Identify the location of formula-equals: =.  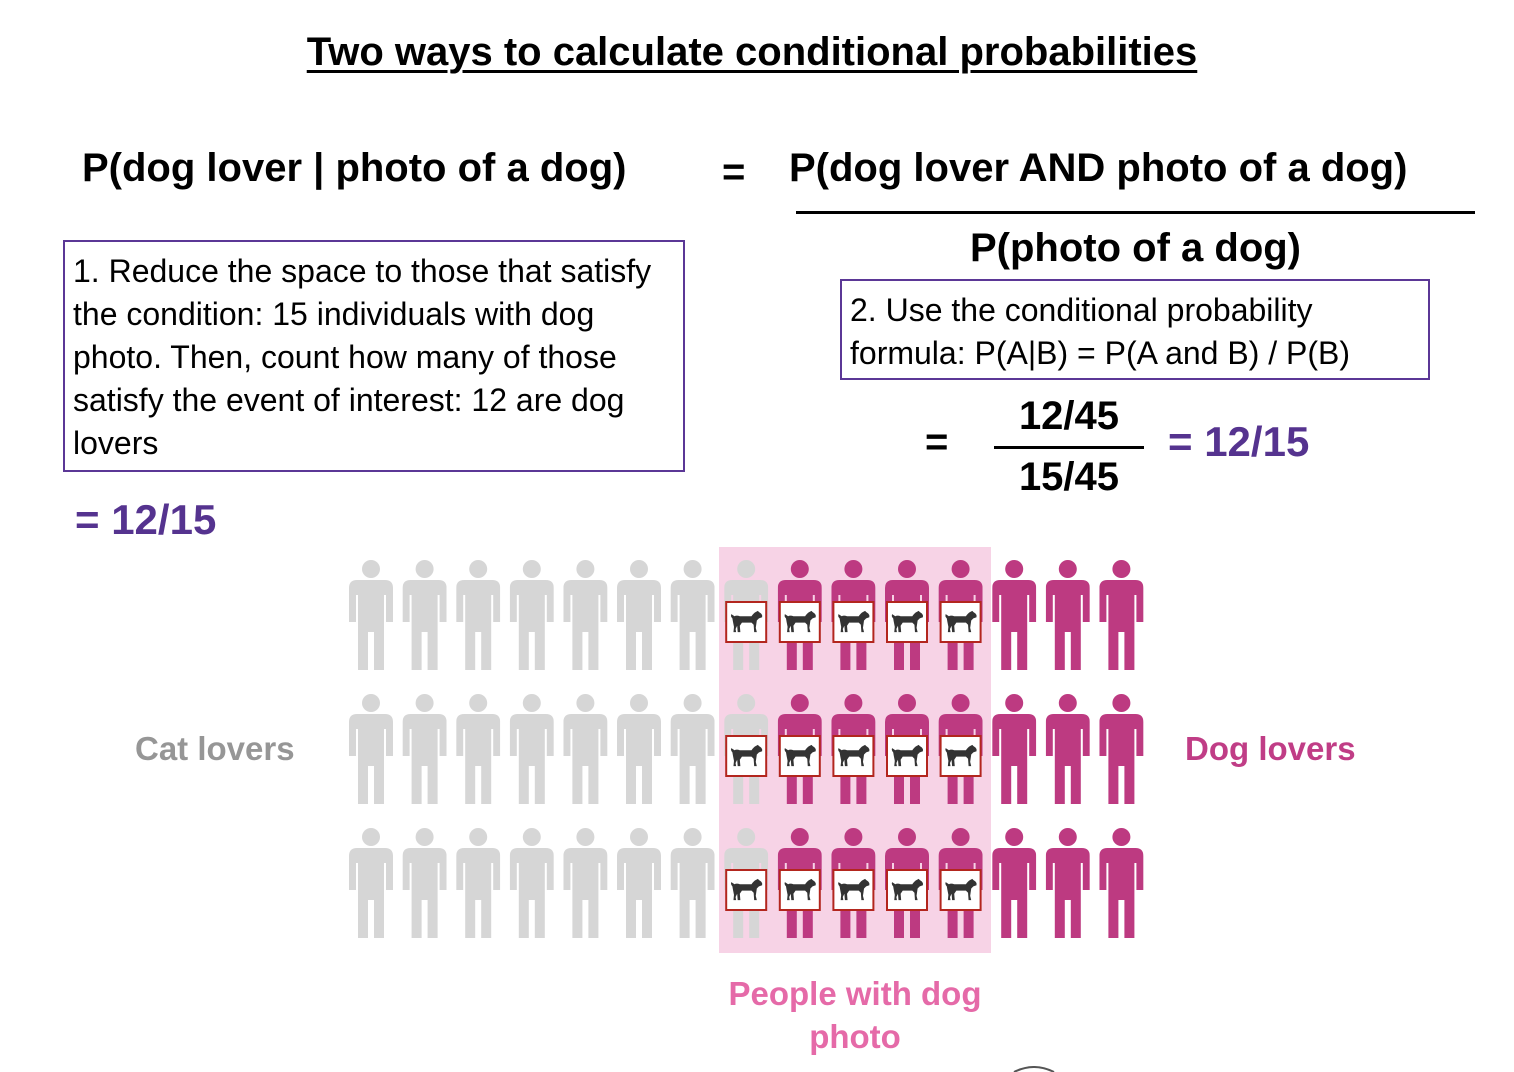
(734, 172).